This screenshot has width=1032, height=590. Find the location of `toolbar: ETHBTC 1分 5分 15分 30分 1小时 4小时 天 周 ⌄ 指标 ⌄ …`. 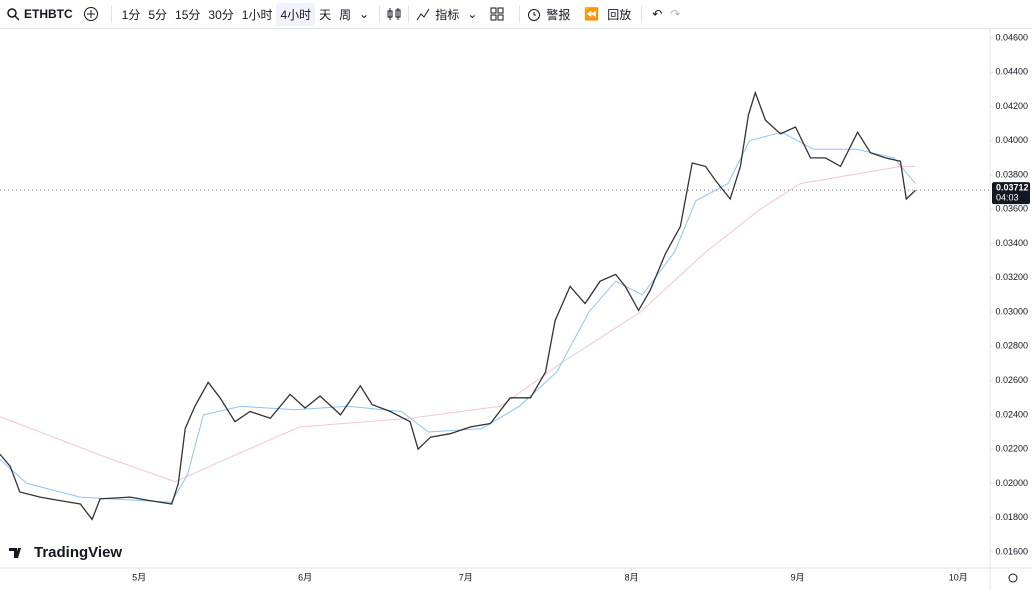

toolbar: ETHBTC 1分 5分 15分 30分 1小时 4小时 天 周 ⌄ 指标 ⌄ … is located at coordinates (516, 14).